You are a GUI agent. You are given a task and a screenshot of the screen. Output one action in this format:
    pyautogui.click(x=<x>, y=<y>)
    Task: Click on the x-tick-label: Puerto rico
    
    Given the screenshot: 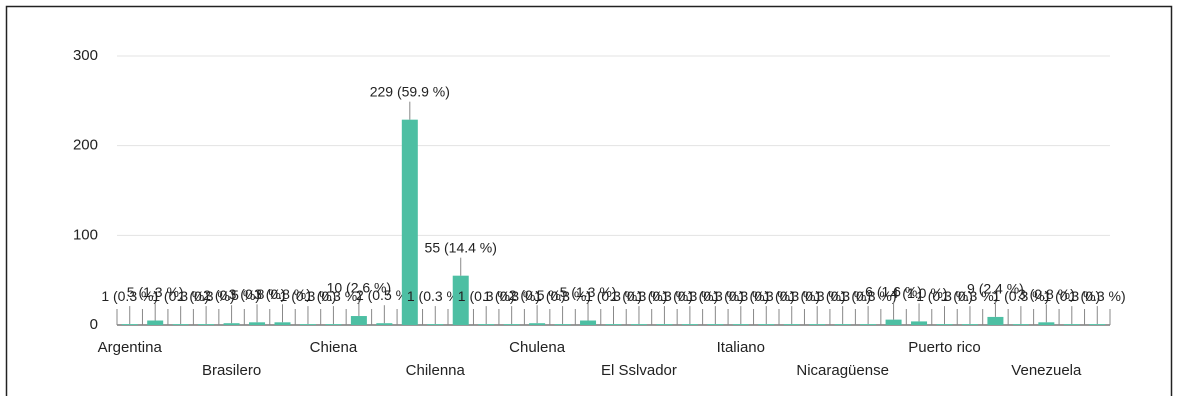 What is the action you would take?
    pyautogui.click(x=944, y=347)
    